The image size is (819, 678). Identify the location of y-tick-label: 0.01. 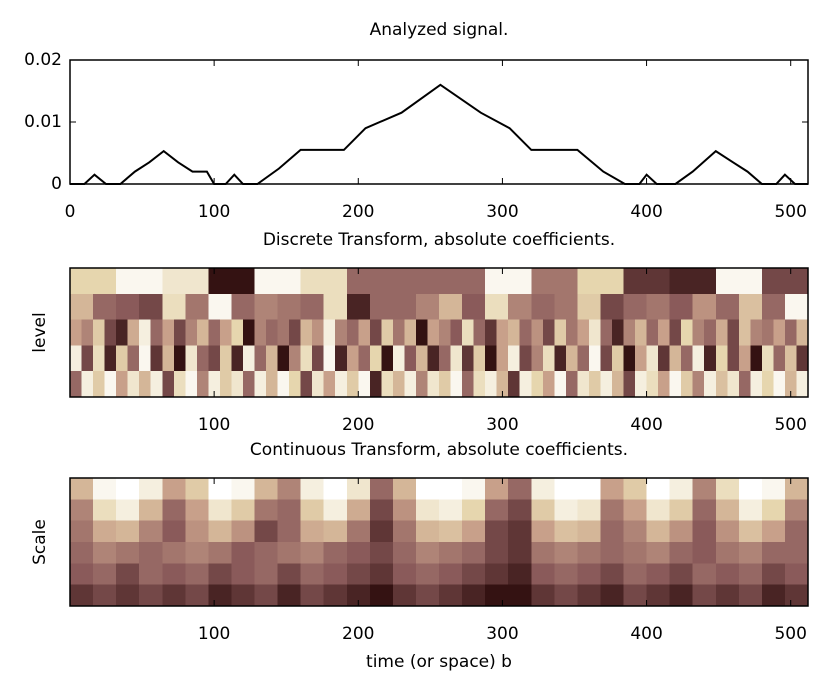
(43, 122).